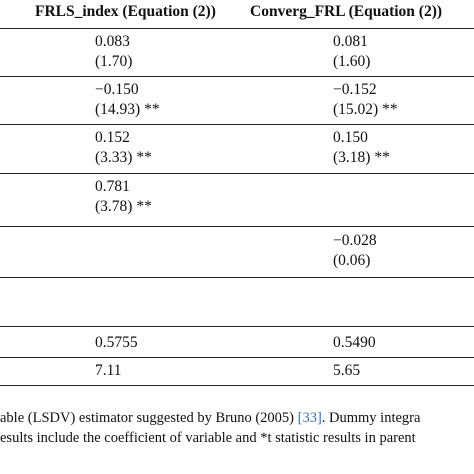 The height and width of the screenshot is (474, 474). I want to click on table-bottom-rule, so click(237, 385).